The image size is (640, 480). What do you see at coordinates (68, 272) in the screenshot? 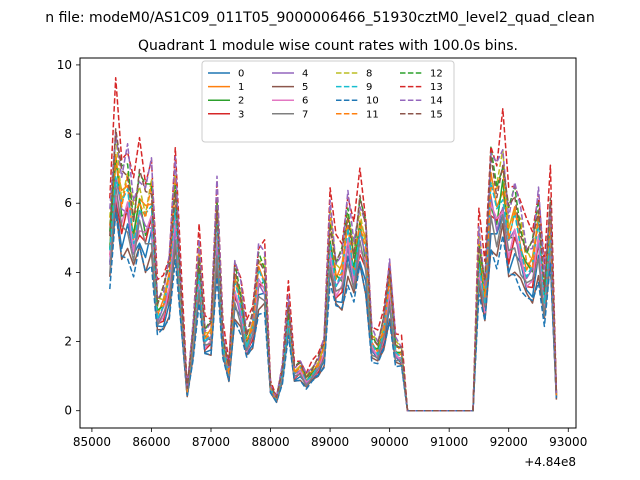
I see `y-tick-label: 4` at bounding box center [68, 272].